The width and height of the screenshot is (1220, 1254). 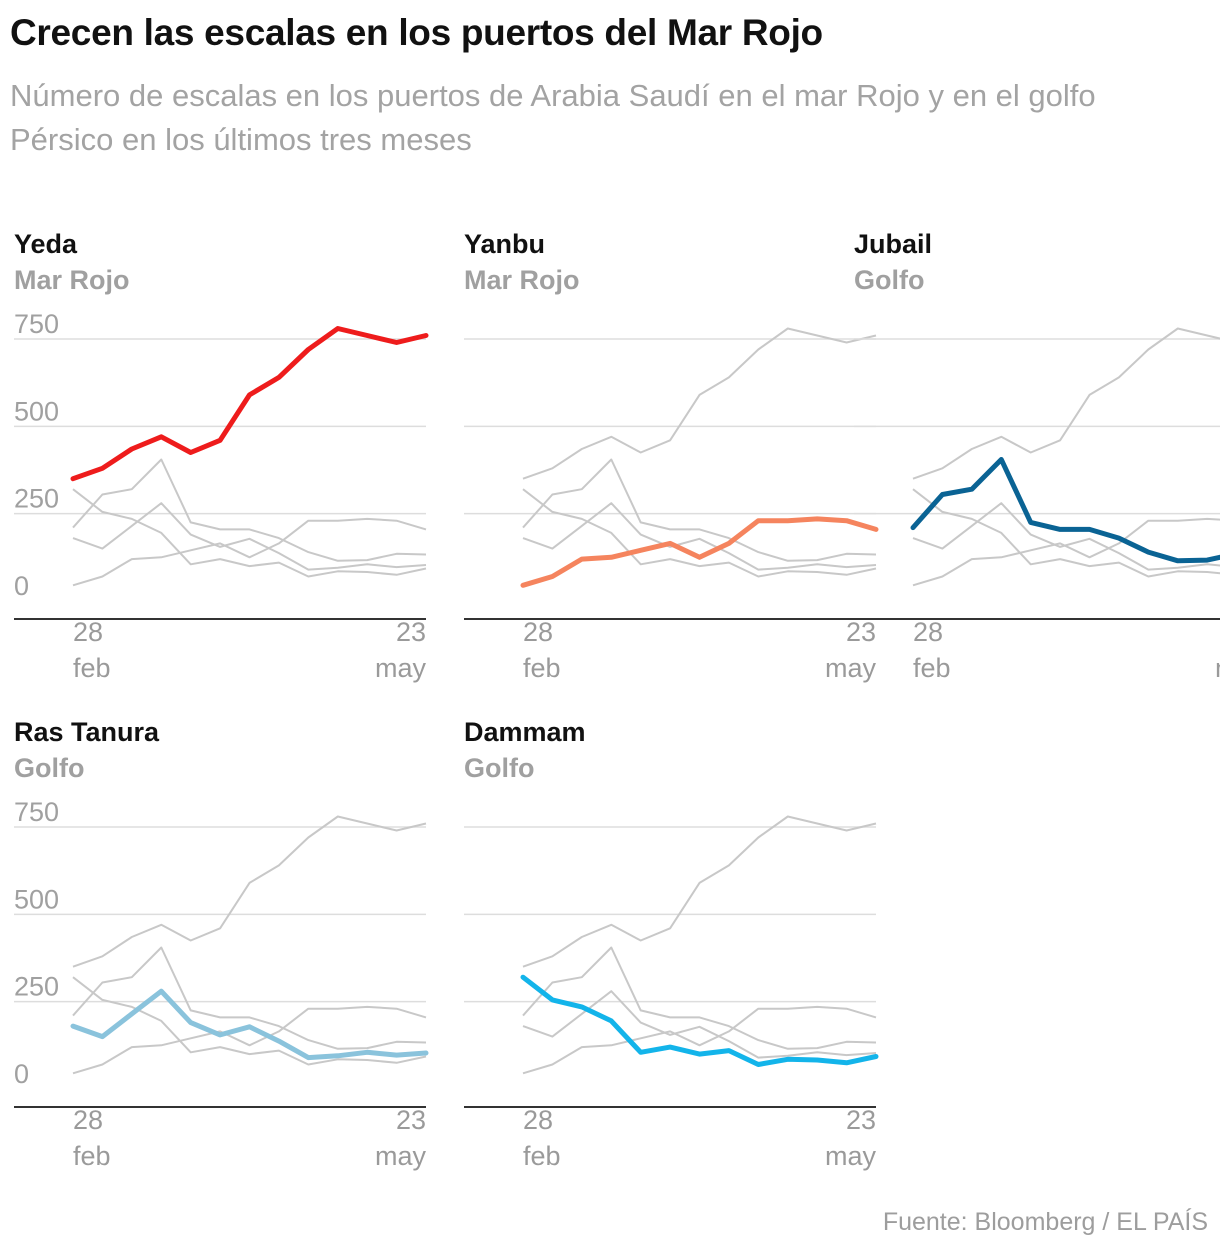 I want to click on panel-title: Yeda, so click(x=46, y=244).